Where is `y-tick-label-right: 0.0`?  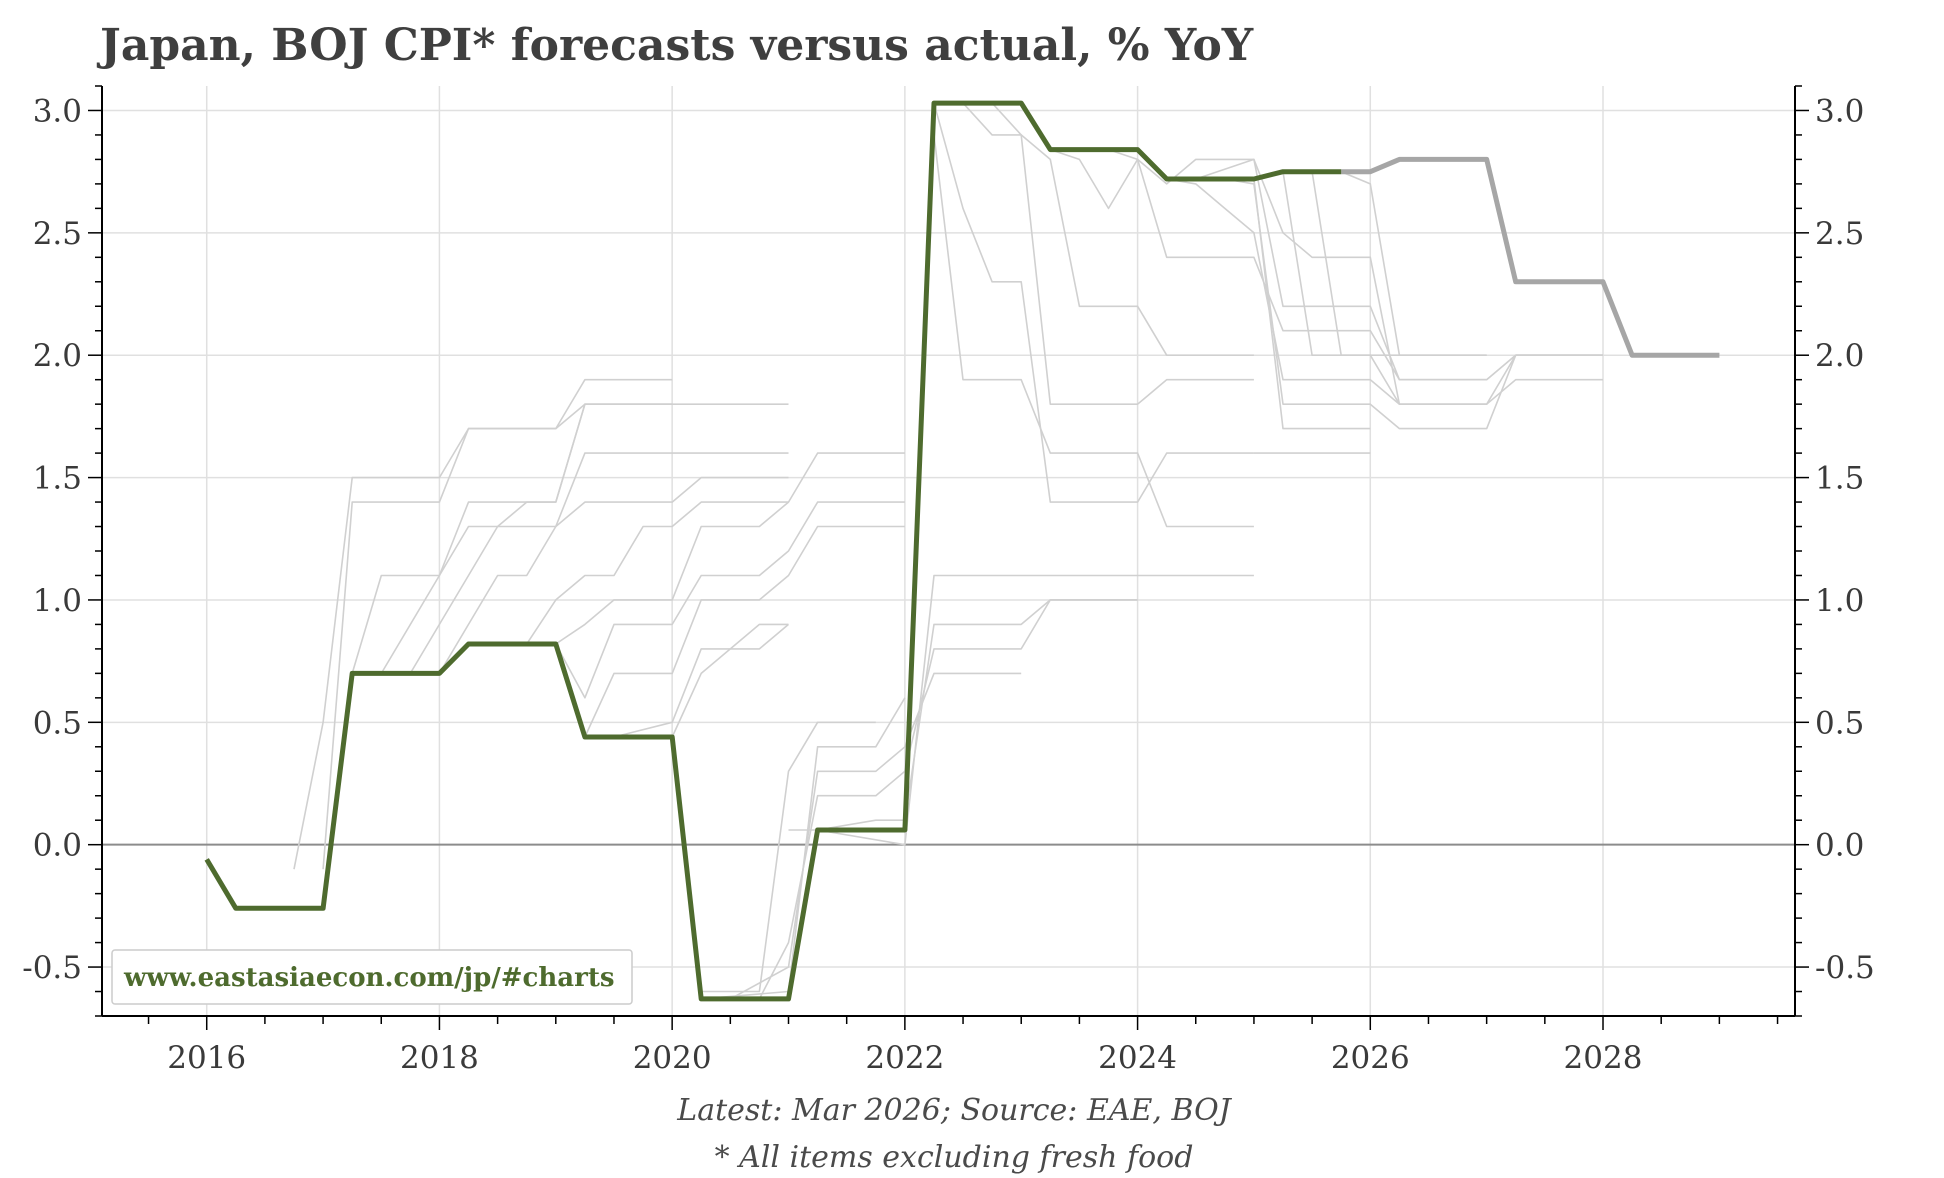 y-tick-label-right: 0.0 is located at coordinates (1839, 846).